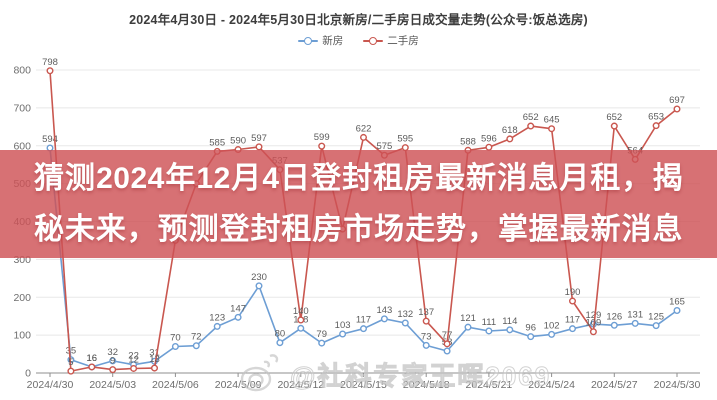  What do you see at coordinates (677, 302) in the screenshot?
I see `svg-text: 165` at bounding box center [677, 302].